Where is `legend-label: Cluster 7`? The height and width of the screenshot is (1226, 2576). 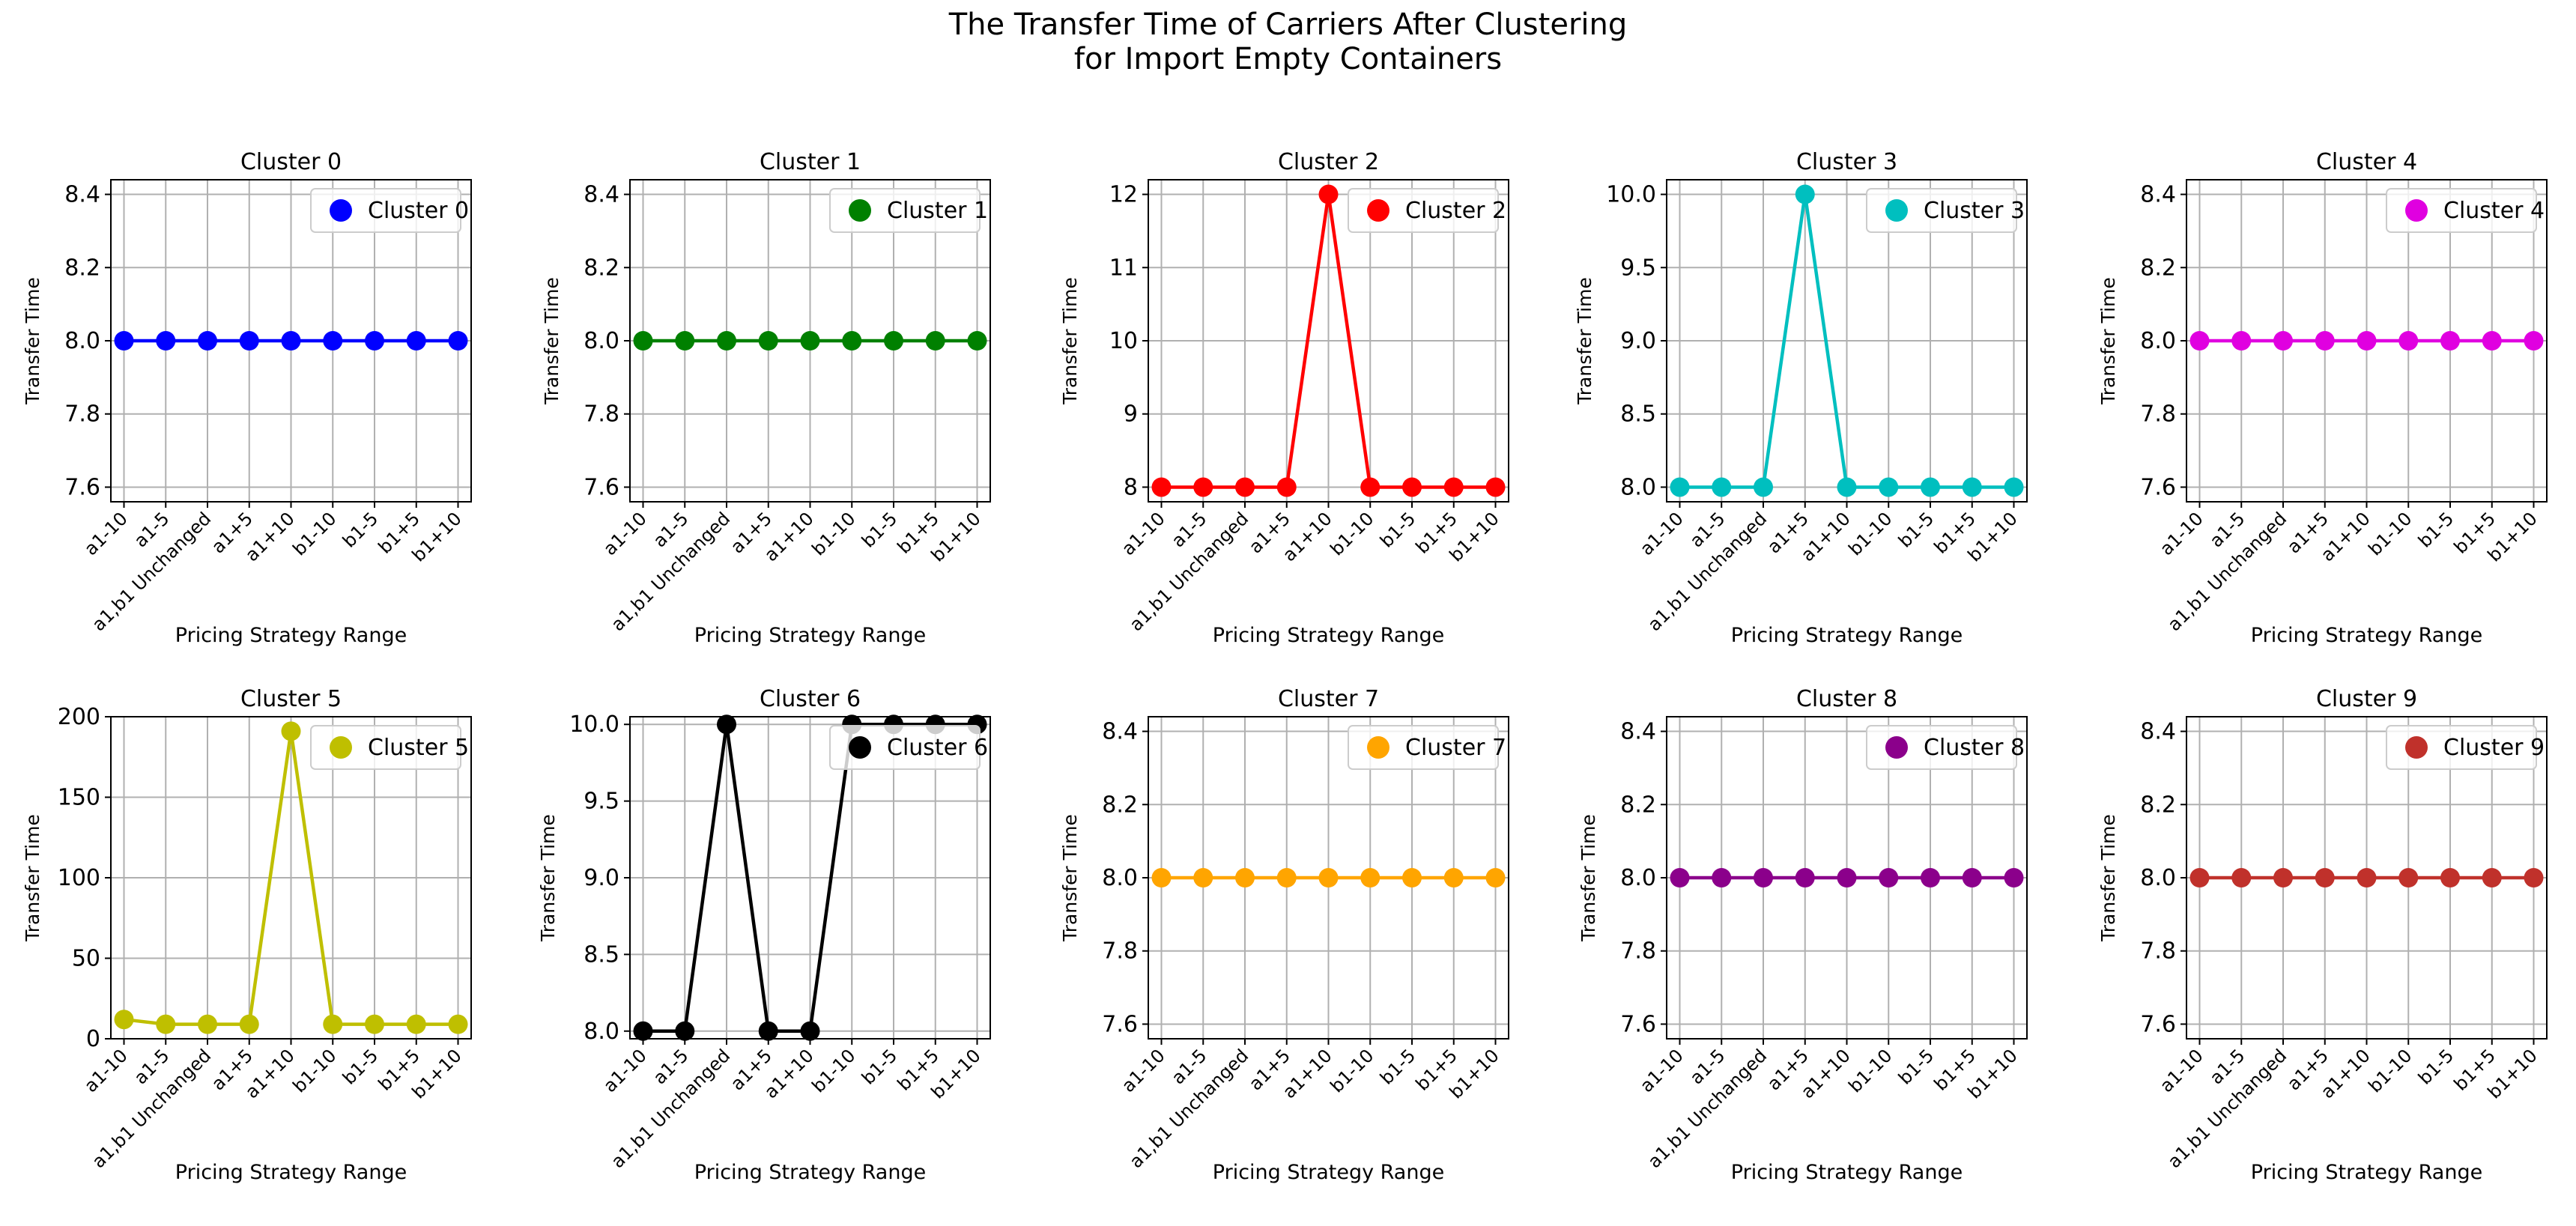 legend-label: Cluster 7 is located at coordinates (1455, 748).